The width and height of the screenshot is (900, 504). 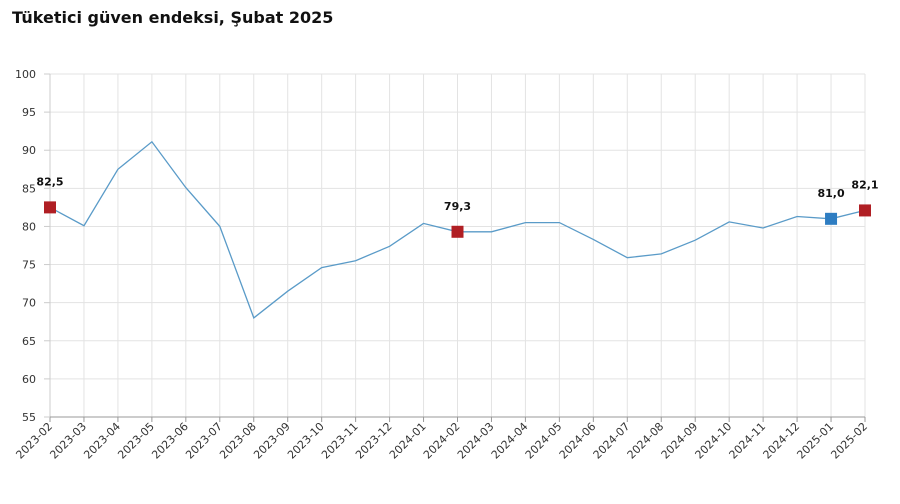 What do you see at coordinates (748, 441) in the screenshot?
I see `x-tick-label: 2024-11` at bounding box center [748, 441].